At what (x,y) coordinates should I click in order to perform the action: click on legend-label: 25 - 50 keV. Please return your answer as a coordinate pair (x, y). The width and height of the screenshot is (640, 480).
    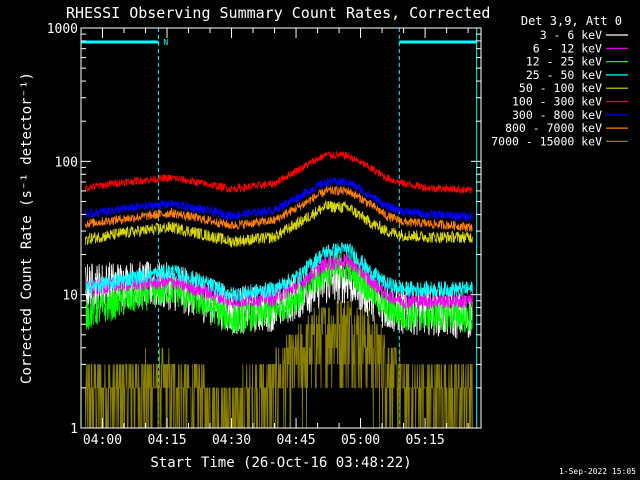
    Looking at the image, I should click on (564, 75).